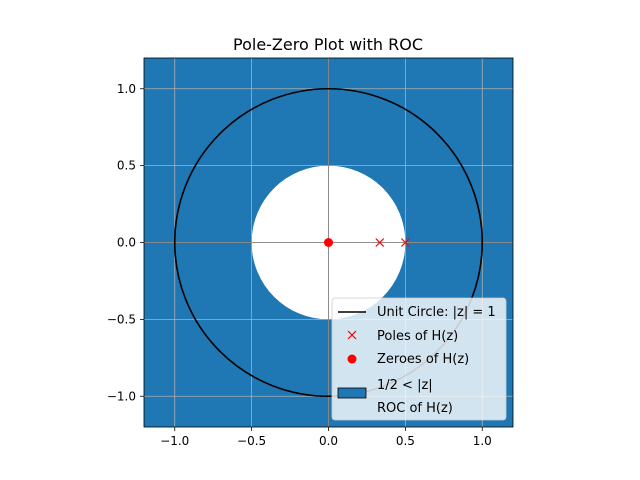 The height and width of the screenshot is (480, 640). Describe the element at coordinates (405, 441) in the screenshot. I see `x-tick-label: 0.5` at that location.